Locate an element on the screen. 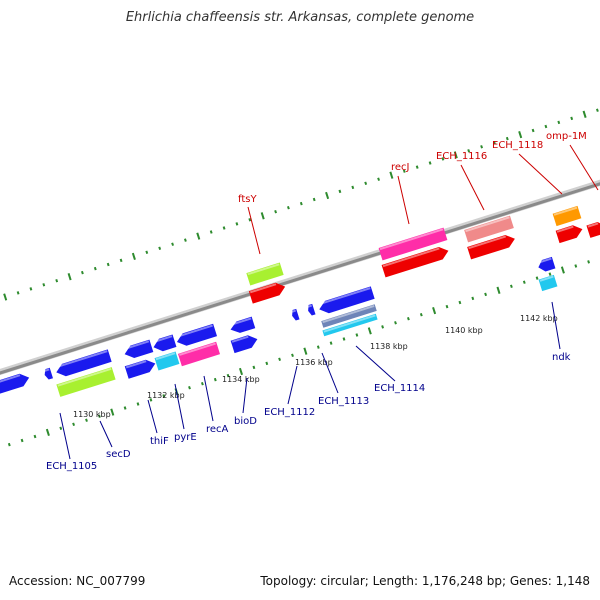 This screenshot has width=600, height=600. gene-arrow-thiF-highlight is located at coordinates (136, 364).